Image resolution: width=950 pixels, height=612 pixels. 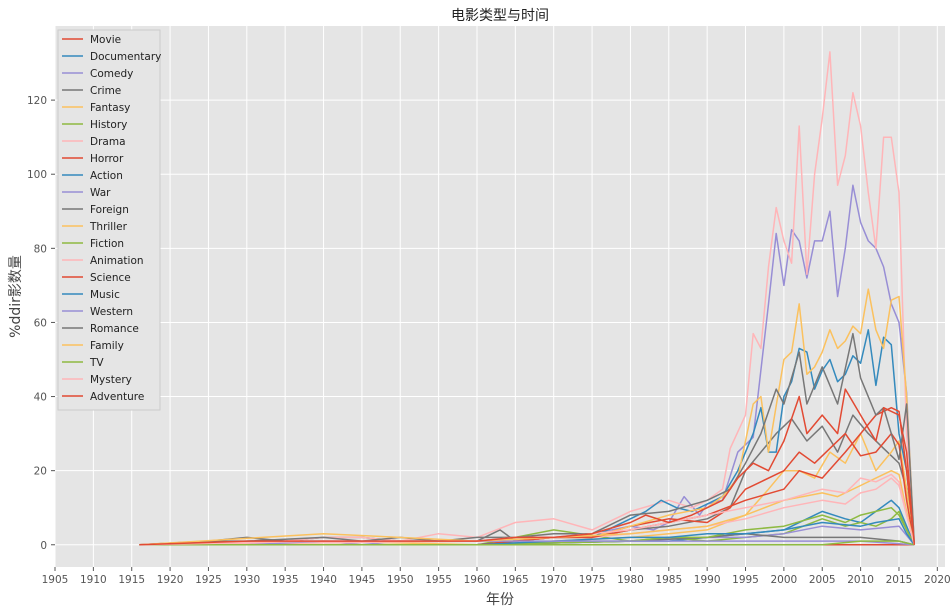 I want to click on x-tick-label: 1965, so click(x=515, y=580).